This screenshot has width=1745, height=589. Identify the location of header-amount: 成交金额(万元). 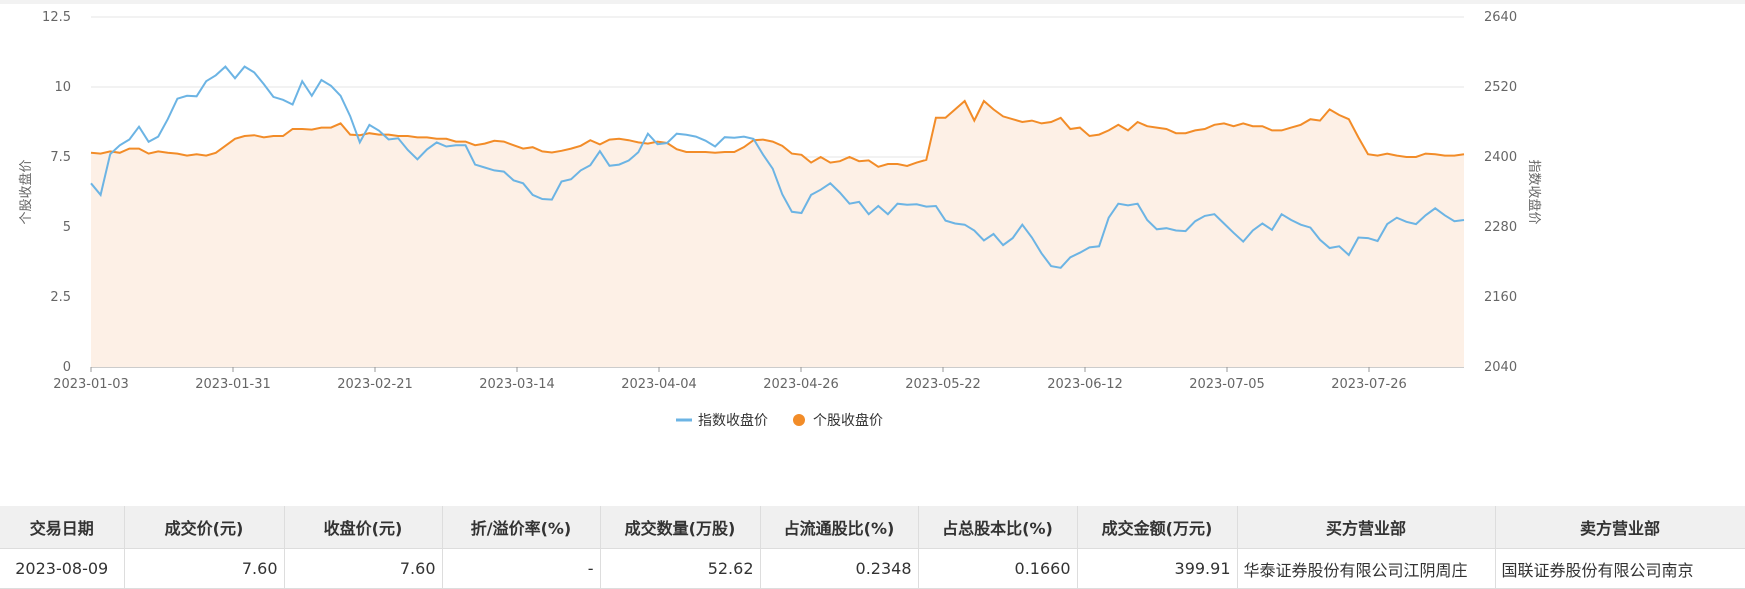
(1157, 527).